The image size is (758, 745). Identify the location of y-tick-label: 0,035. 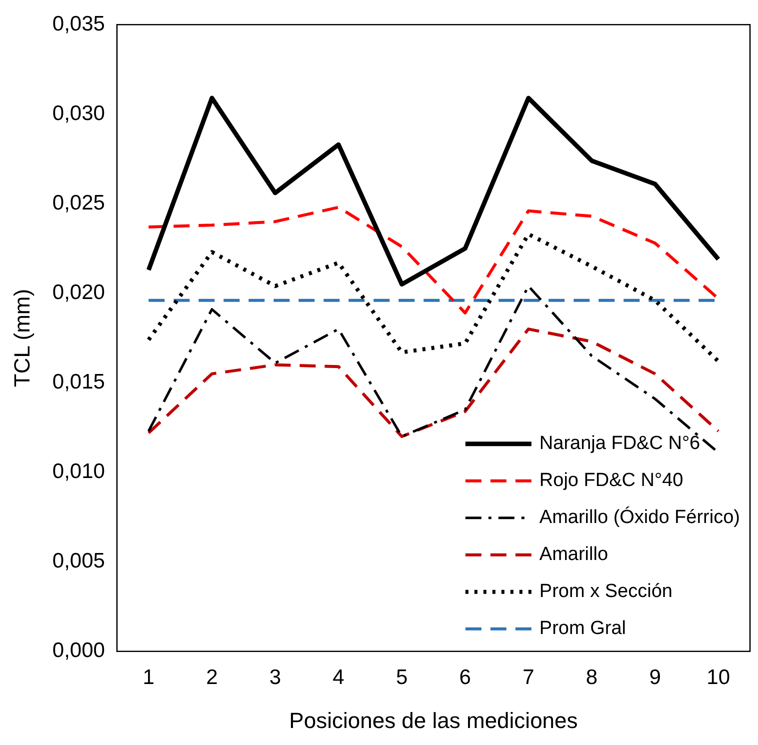
(78, 24).